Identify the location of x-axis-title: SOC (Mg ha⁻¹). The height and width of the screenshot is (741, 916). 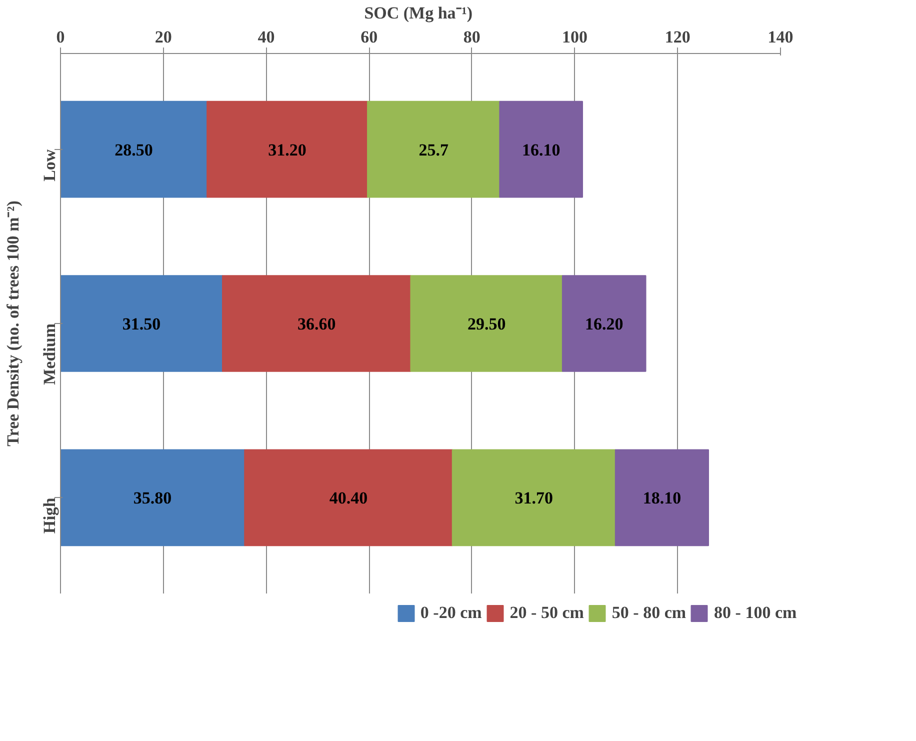
(418, 13).